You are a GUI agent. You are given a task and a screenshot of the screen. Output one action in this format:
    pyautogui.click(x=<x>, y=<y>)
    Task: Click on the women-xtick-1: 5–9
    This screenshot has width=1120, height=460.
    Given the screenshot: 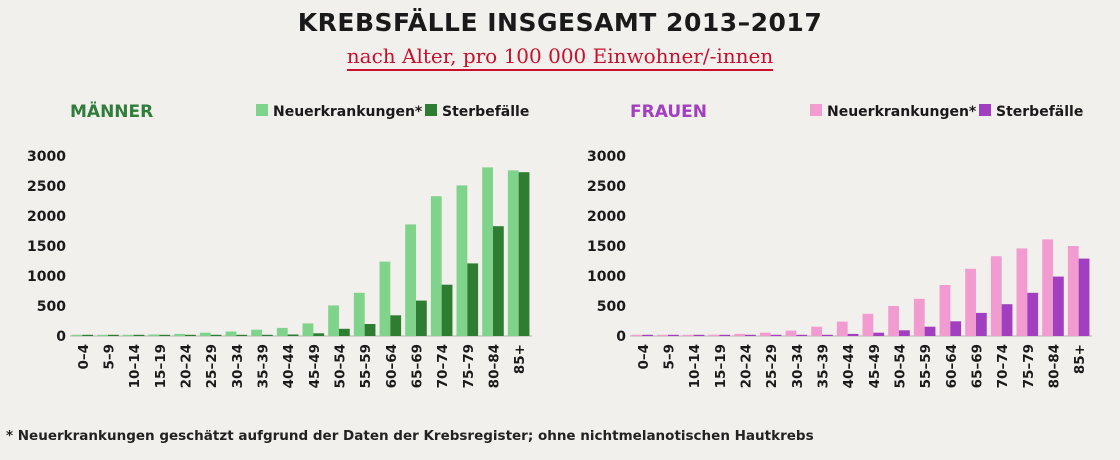 What is the action you would take?
    pyautogui.click(x=670, y=357)
    